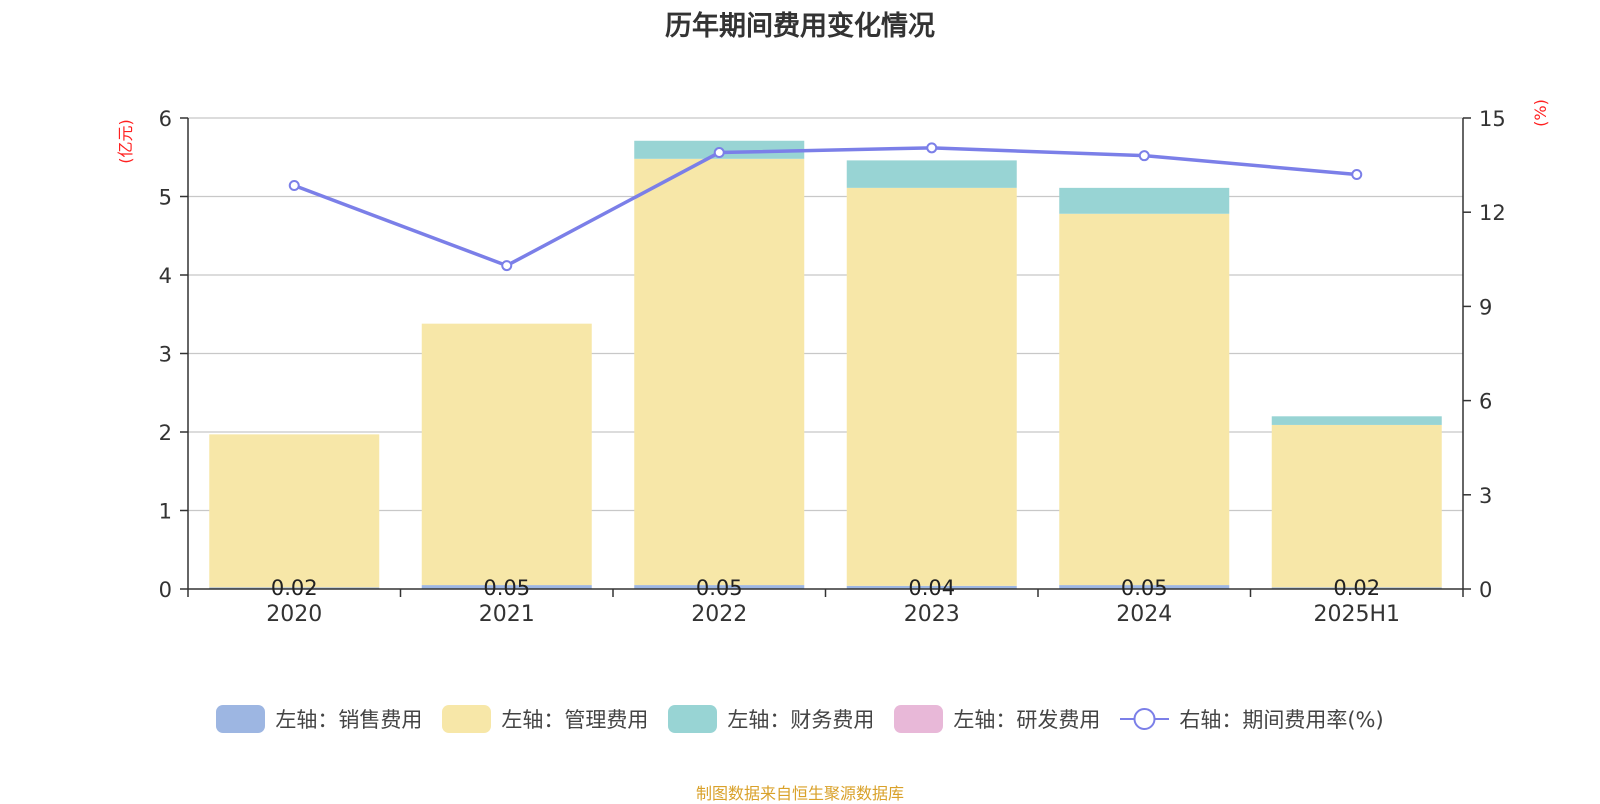  I want to click on bar-2-2024, so click(1144, 200).